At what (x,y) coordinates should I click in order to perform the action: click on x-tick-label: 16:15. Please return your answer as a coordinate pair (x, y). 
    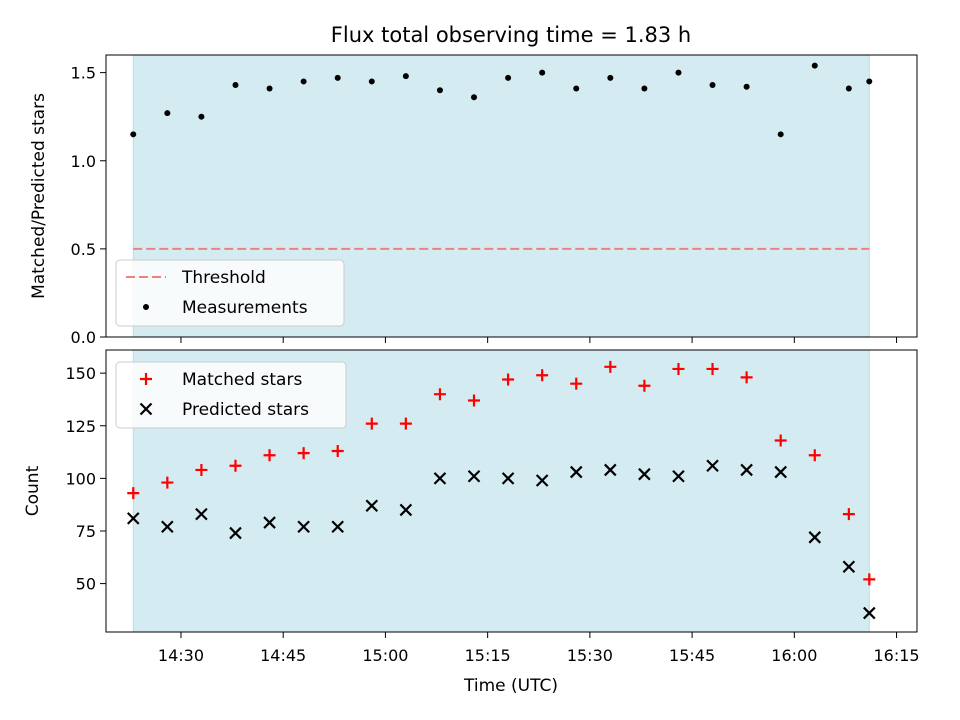
    Looking at the image, I should click on (896, 655).